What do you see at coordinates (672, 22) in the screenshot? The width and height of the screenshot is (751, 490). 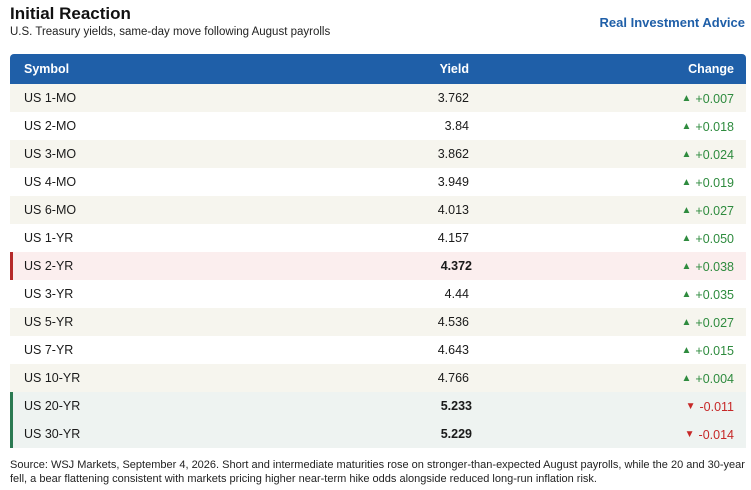 I see `brand-logo-text: Real Investment Advice` at bounding box center [672, 22].